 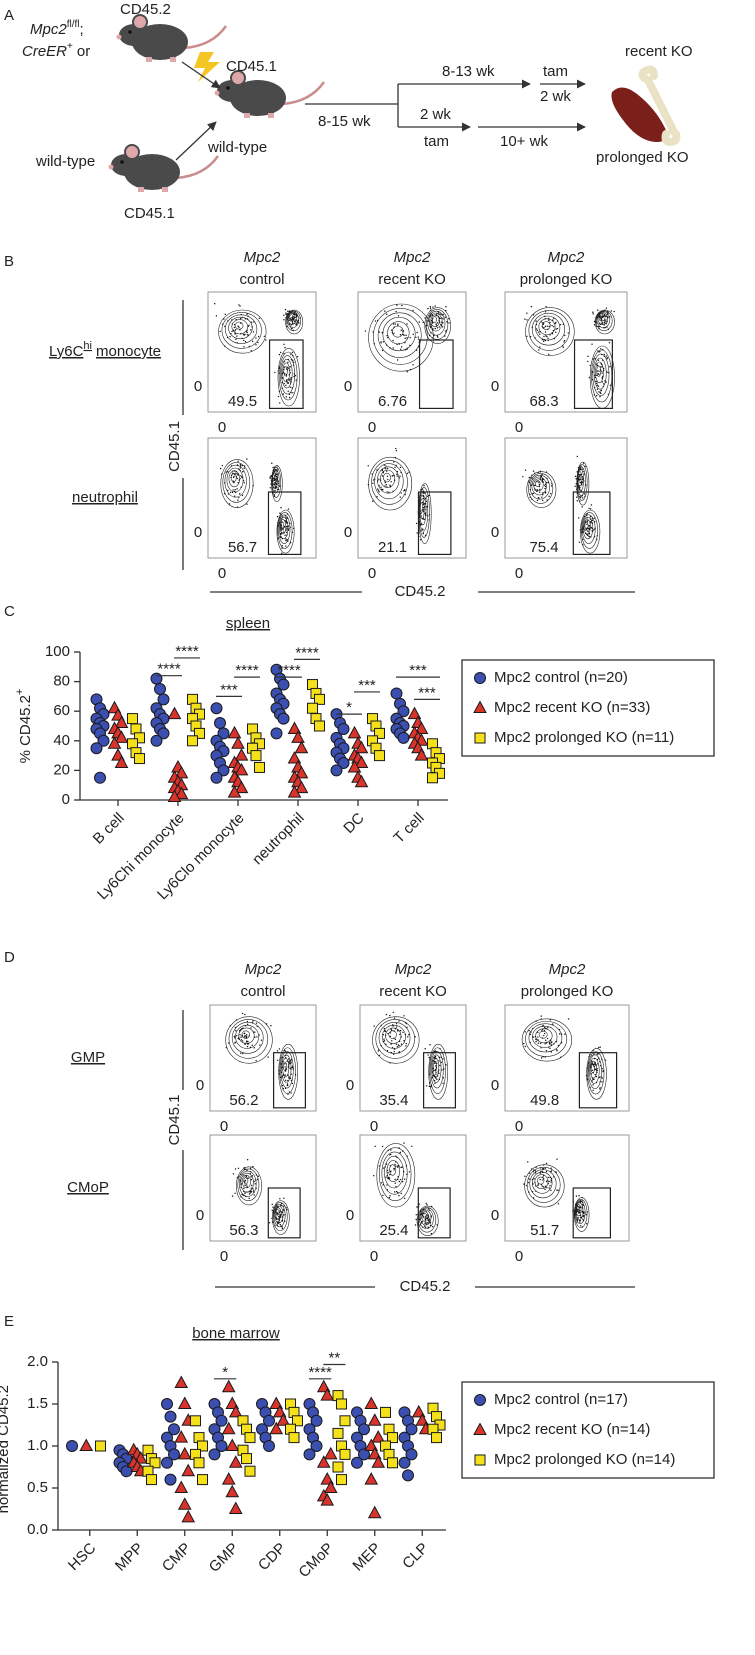 What do you see at coordinates (519, 1126) in the screenshot?
I see `axis-zero: 0` at bounding box center [519, 1126].